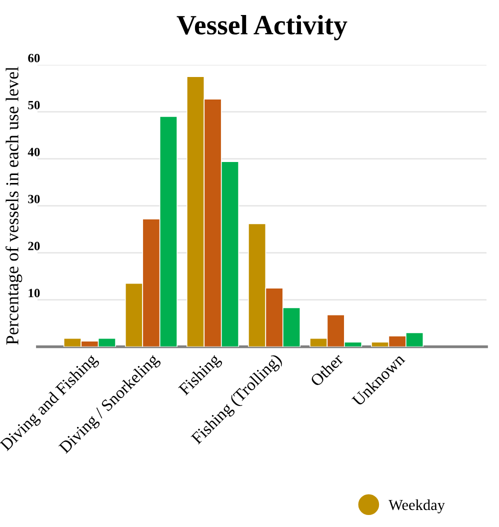 This screenshot has height=527, width=499. What do you see at coordinates (34, 199) in the screenshot?
I see `y-tick-label: 30` at bounding box center [34, 199].